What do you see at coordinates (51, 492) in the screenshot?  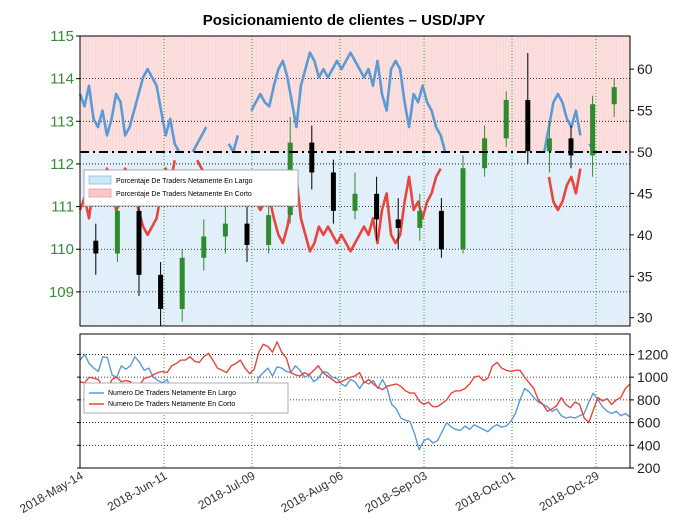 I see `x-axis-date-label: 2018-May-14` at bounding box center [51, 492].